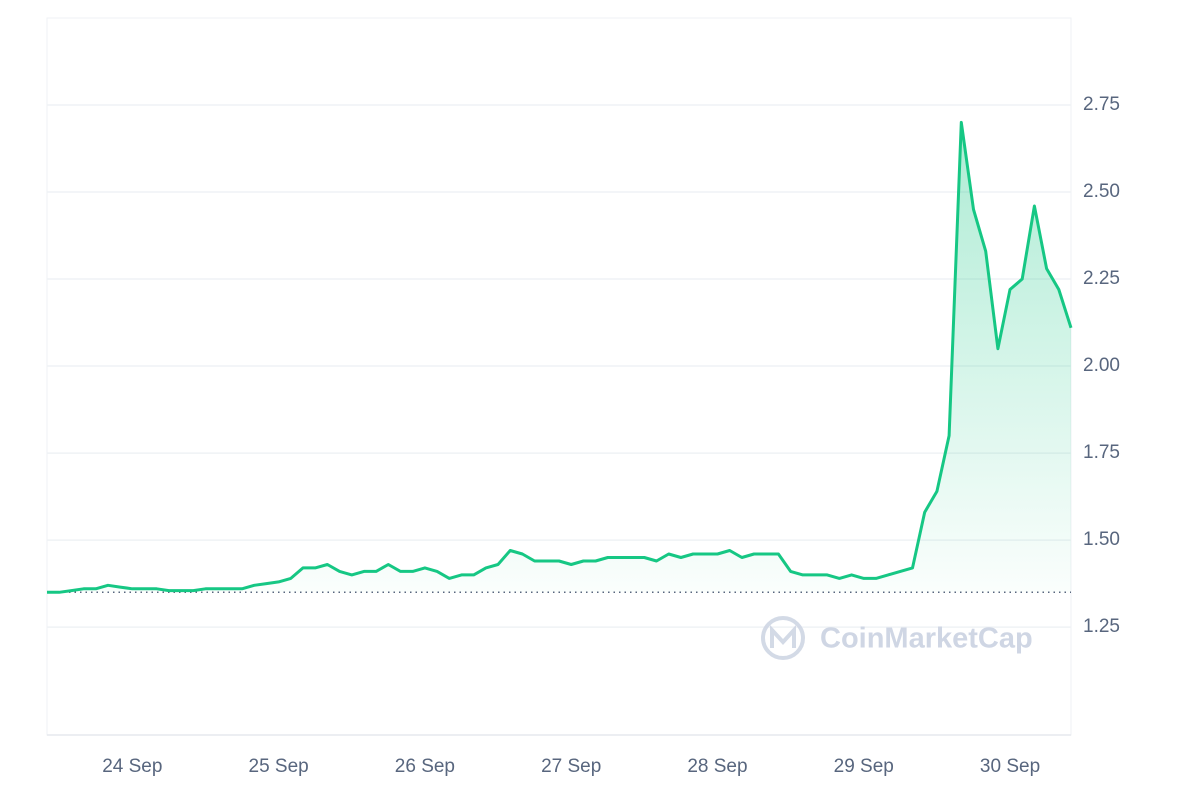  What do you see at coordinates (1101, 539) in the screenshot?
I see `y-tick-label: 1.50` at bounding box center [1101, 539].